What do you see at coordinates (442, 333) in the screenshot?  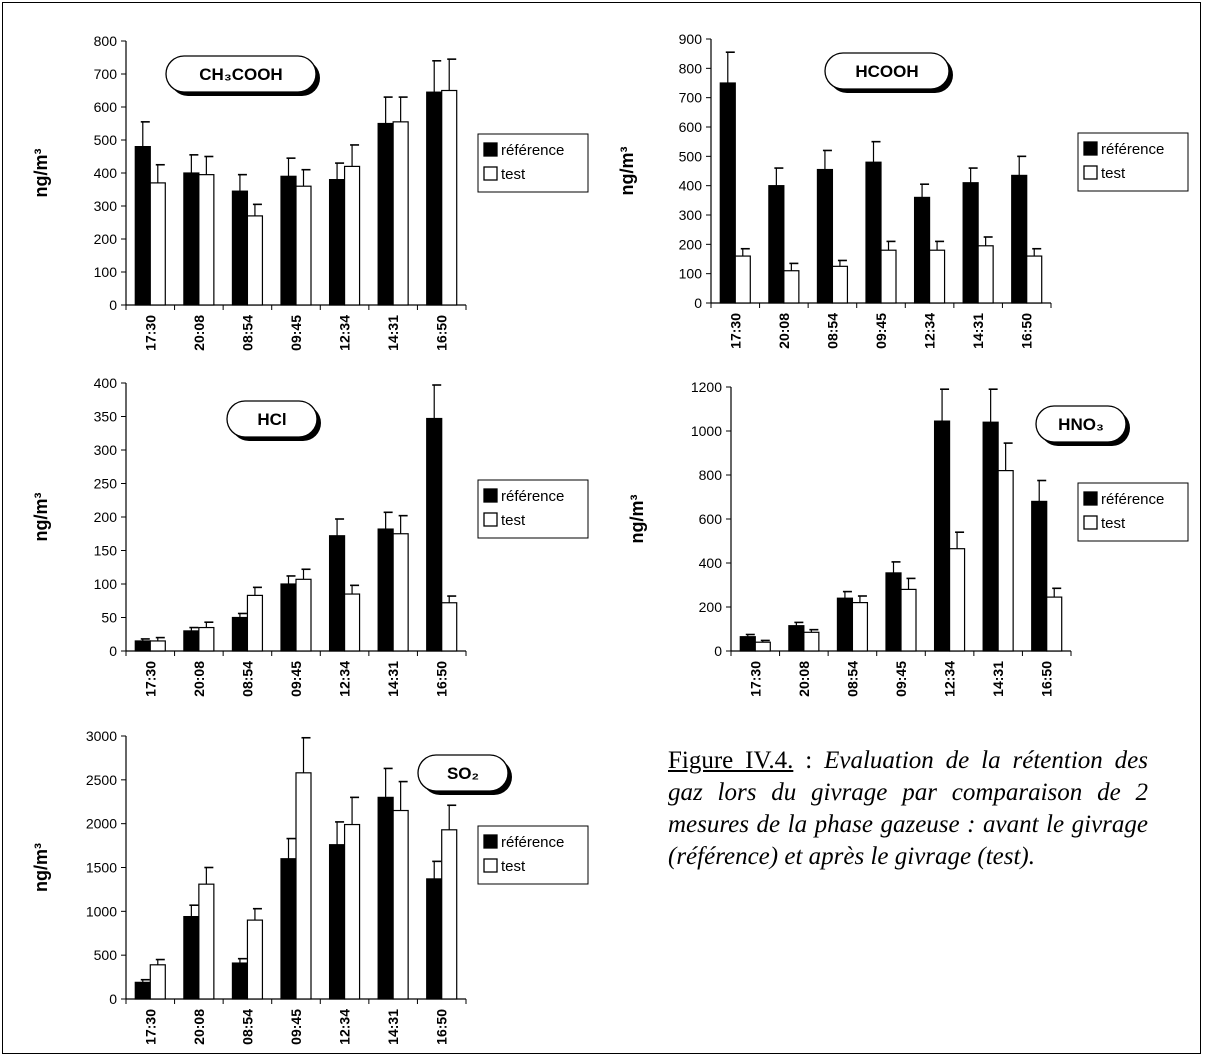 I see `x-tick-label: 16:50` at bounding box center [442, 333].